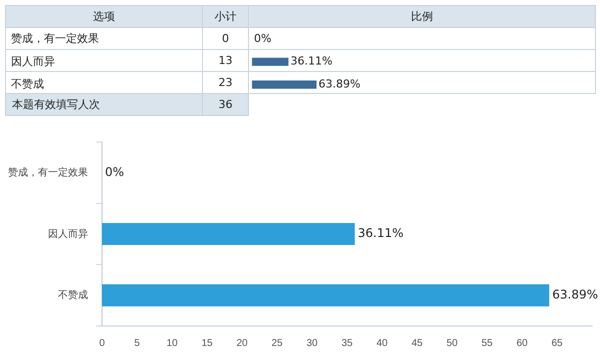 The height and width of the screenshot is (352, 600). Describe the element at coordinates (225, 83) in the screenshot. I see `text: 23` at that location.